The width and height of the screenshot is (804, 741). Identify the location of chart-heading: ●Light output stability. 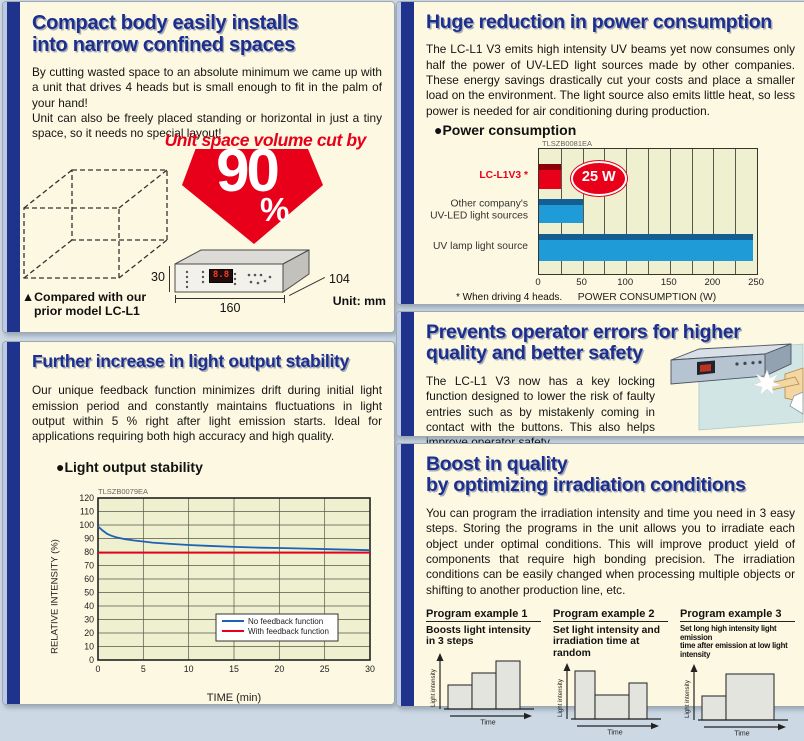
(129, 466).